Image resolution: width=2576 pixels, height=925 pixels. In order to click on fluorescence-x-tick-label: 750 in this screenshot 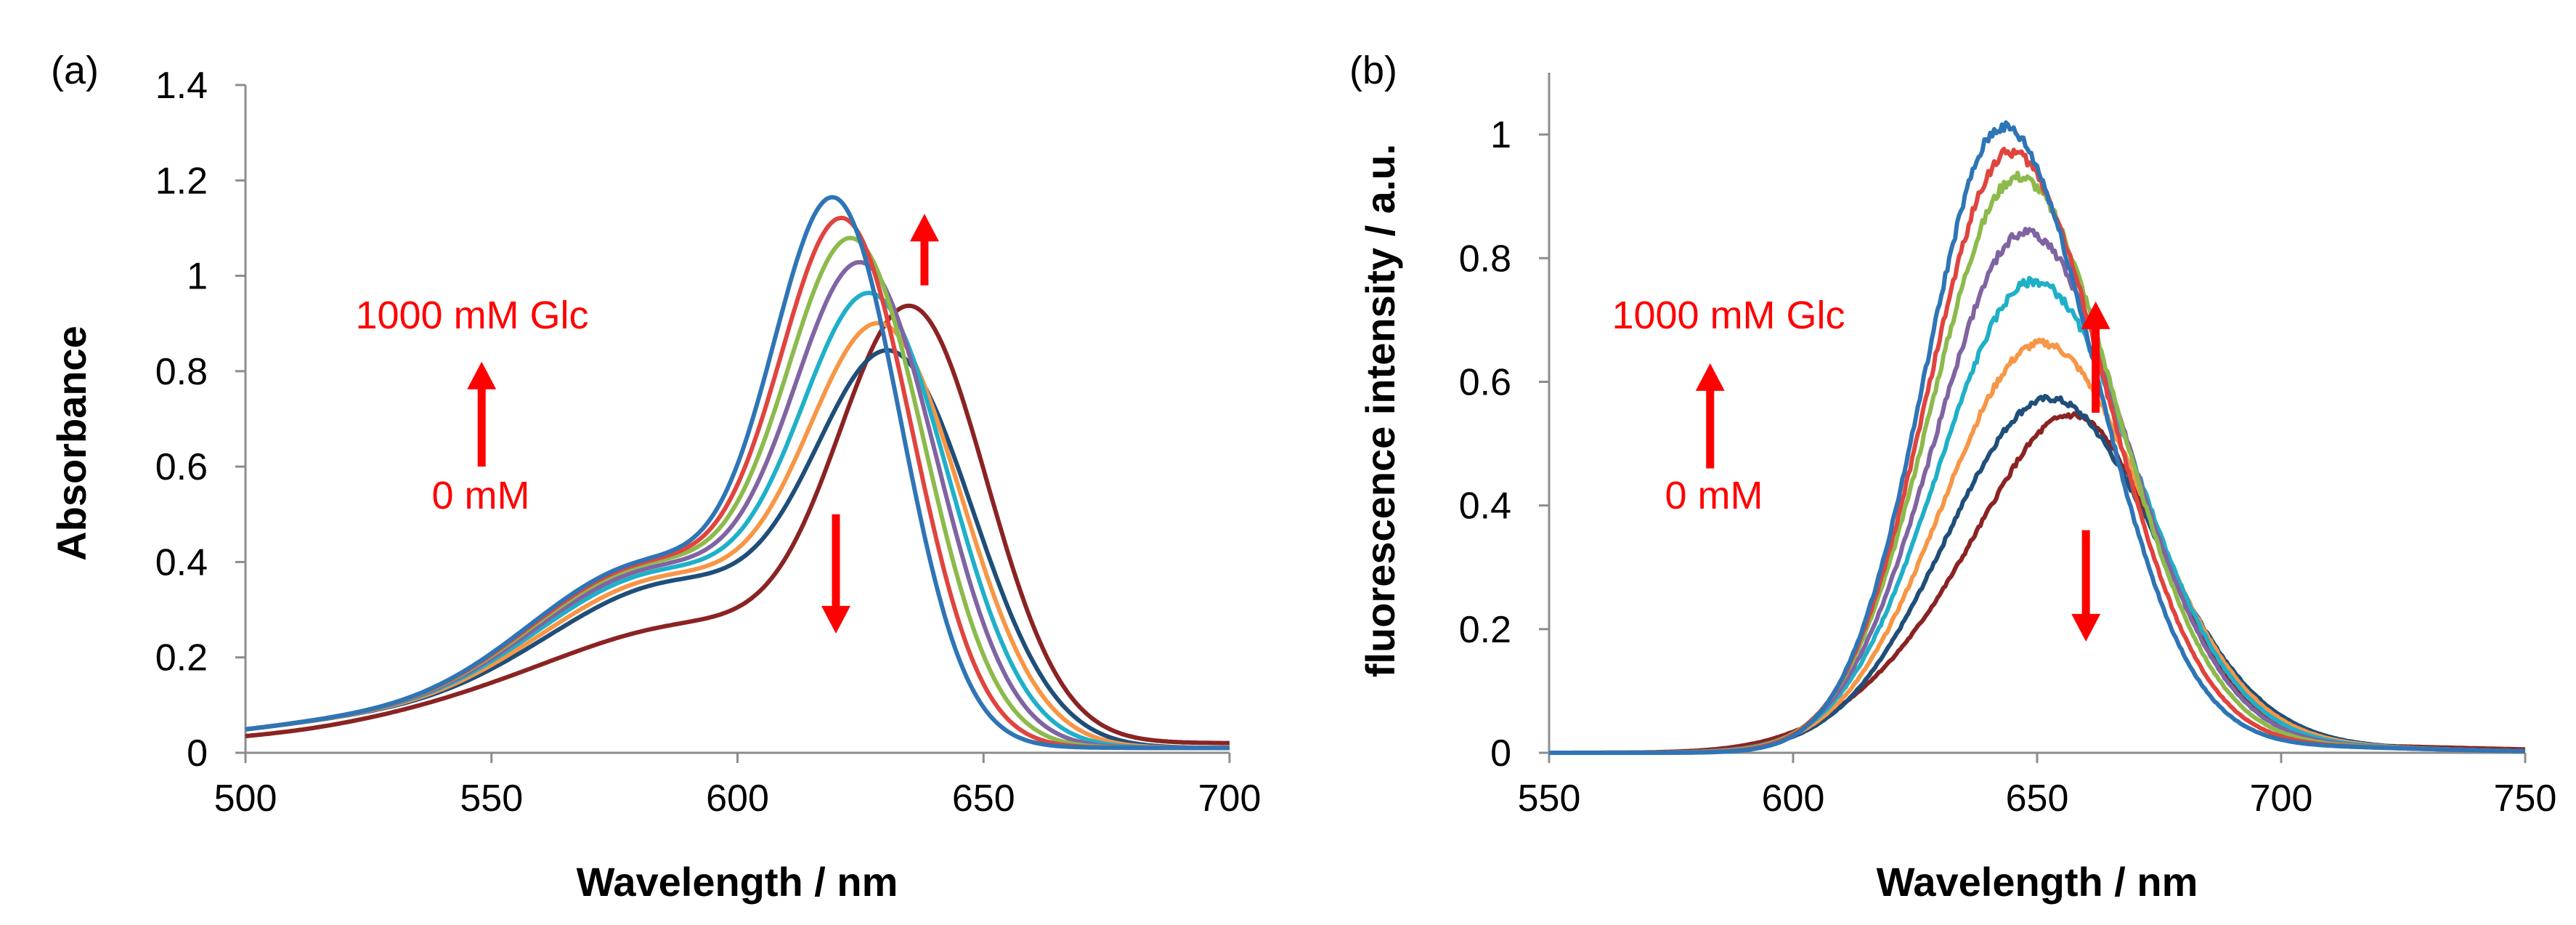, I will do `click(2525, 798)`.